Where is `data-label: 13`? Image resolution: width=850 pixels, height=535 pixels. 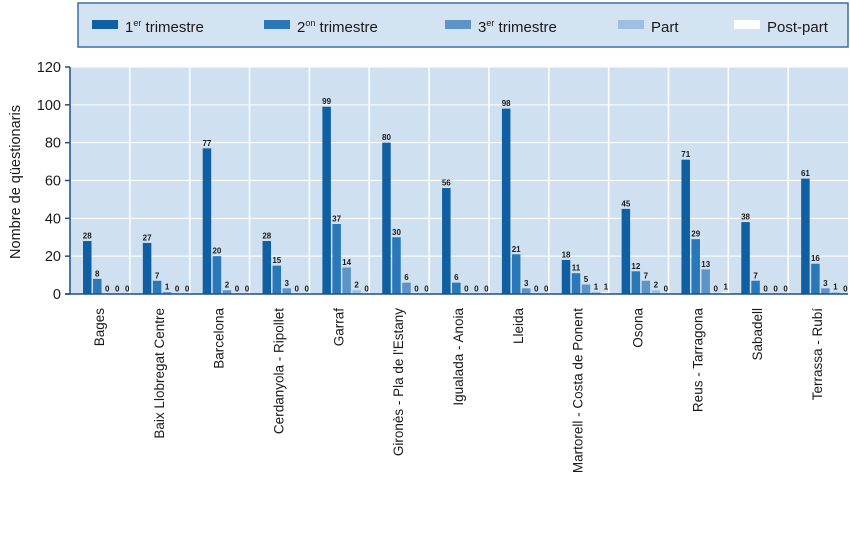
data-label: 13 is located at coordinates (705, 264).